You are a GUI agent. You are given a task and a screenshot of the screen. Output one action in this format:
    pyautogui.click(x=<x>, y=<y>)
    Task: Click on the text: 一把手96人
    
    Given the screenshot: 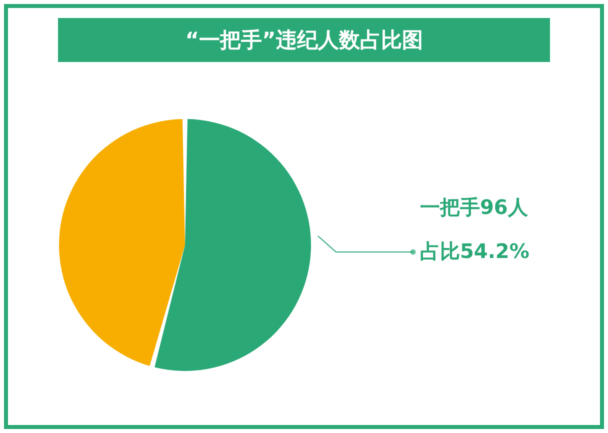 What is the action you would take?
    pyautogui.click(x=474, y=207)
    